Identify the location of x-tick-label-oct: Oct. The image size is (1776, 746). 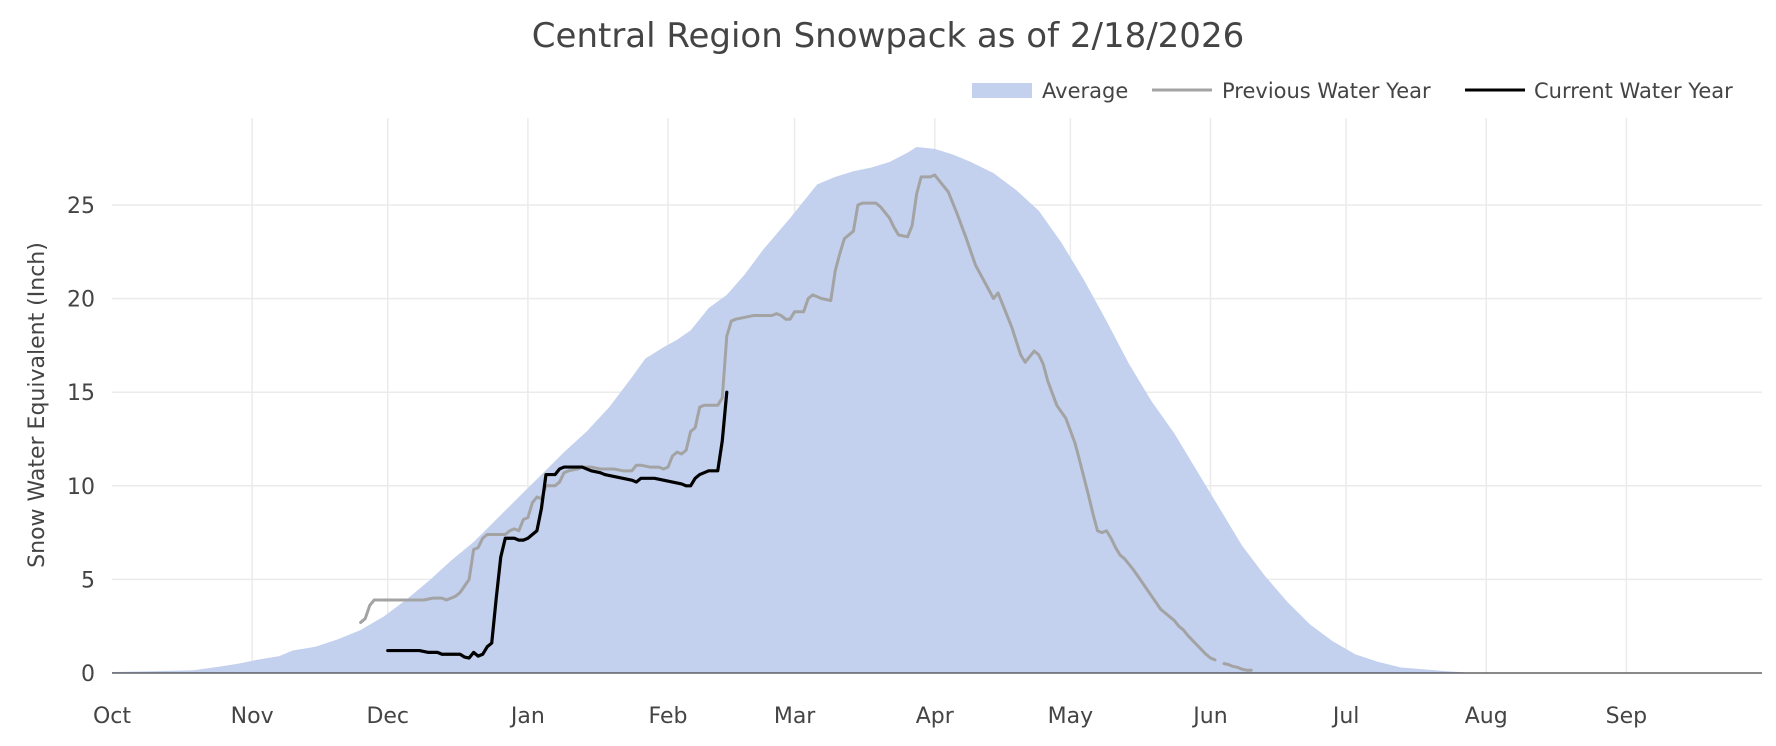
(112, 716).